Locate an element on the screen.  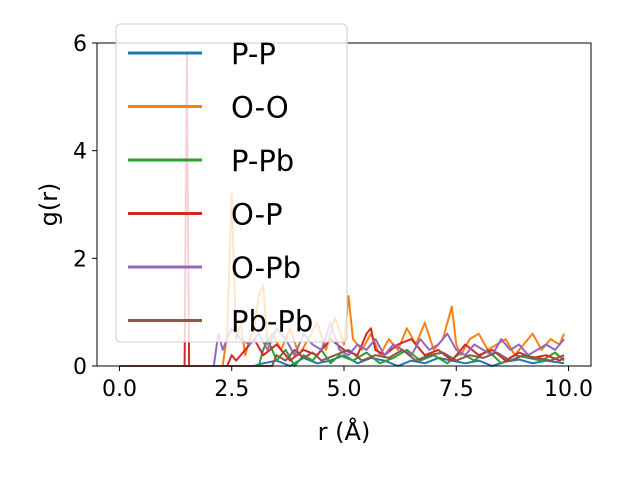
x-tick-label: 0.0 is located at coordinates (119, 389).